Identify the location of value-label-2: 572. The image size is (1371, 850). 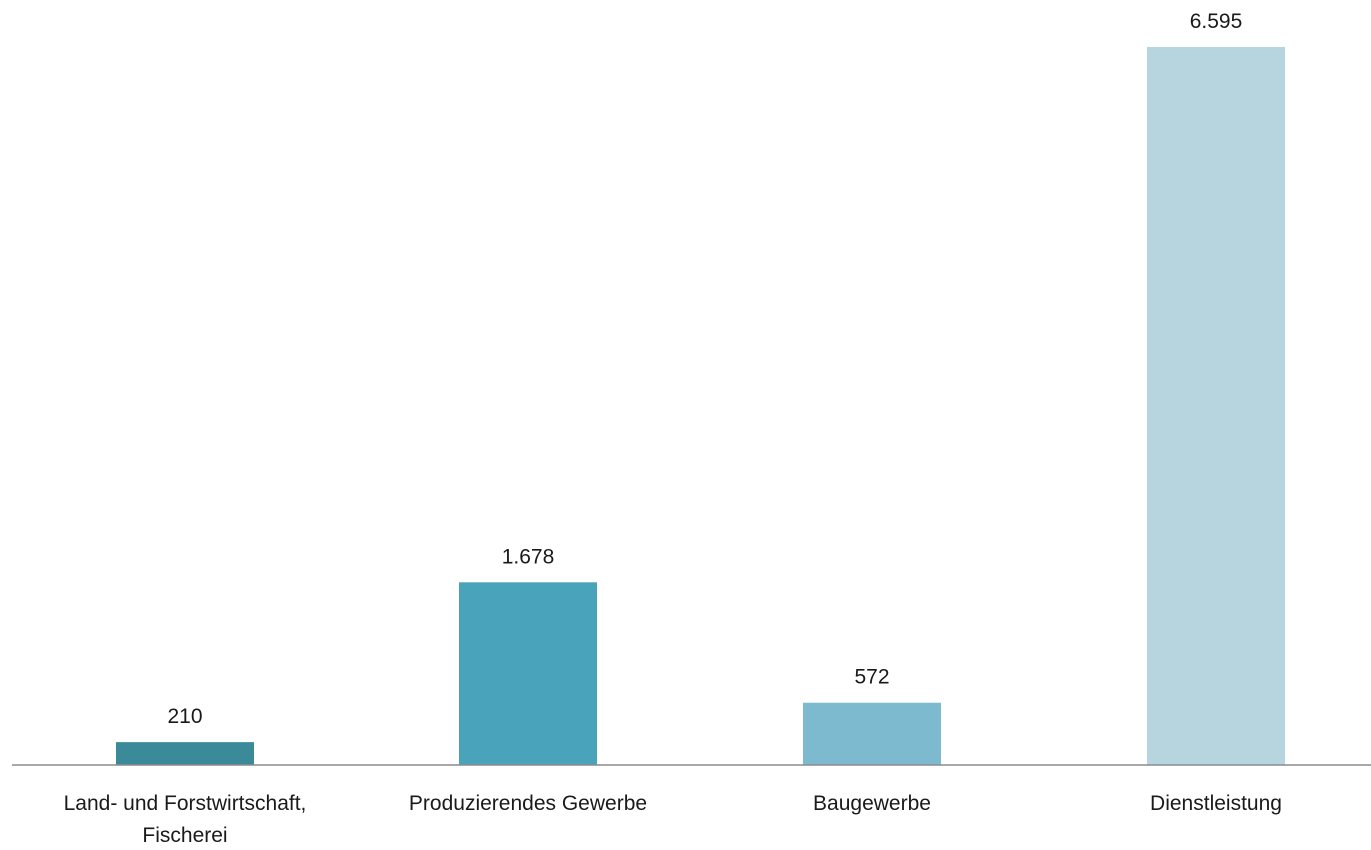
(871, 677).